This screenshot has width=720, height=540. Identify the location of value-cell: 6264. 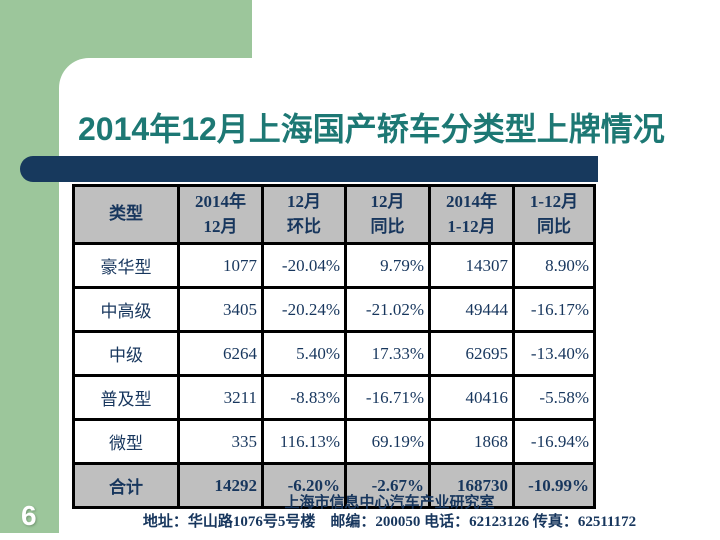
(220, 353).